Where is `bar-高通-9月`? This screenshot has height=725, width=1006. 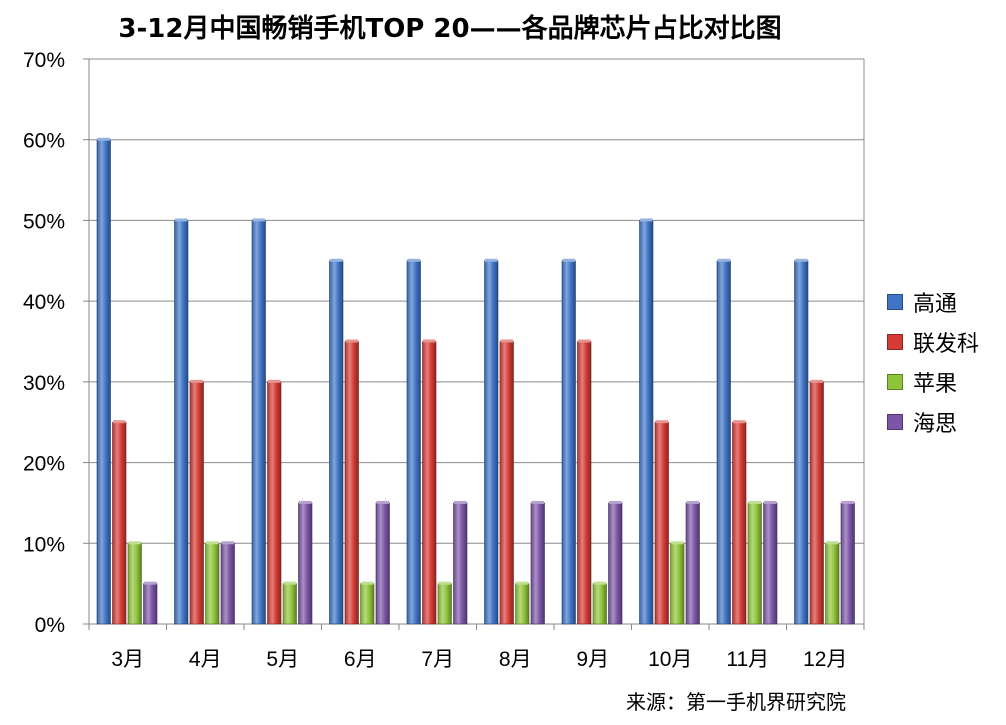 bar-高通-9月 is located at coordinates (568, 442).